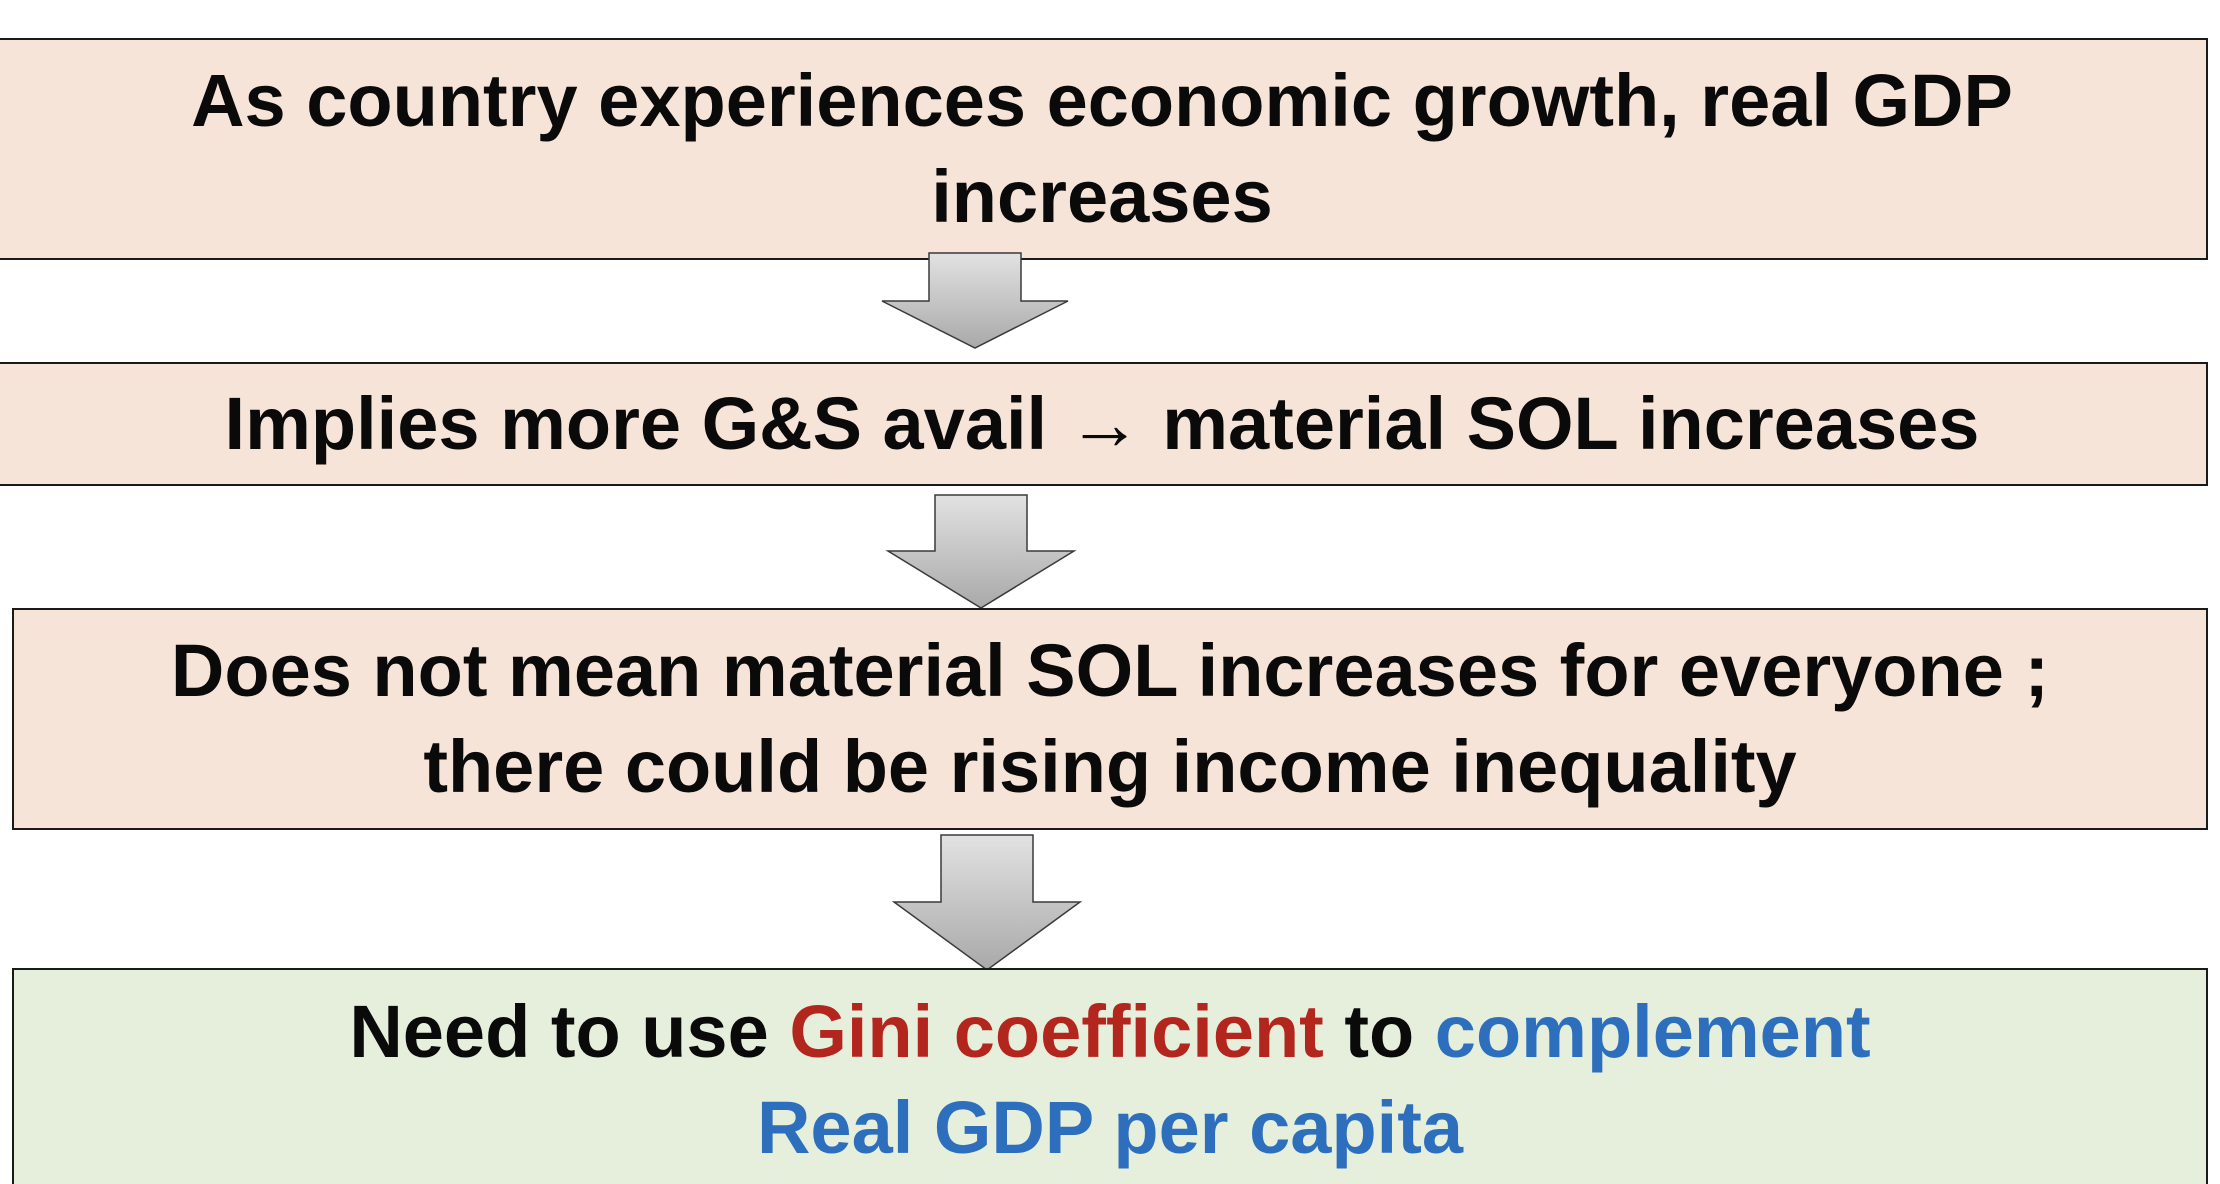 The height and width of the screenshot is (1184, 2220). What do you see at coordinates (1102, 196) in the screenshot?
I see `step-1-line-2: increases` at bounding box center [1102, 196].